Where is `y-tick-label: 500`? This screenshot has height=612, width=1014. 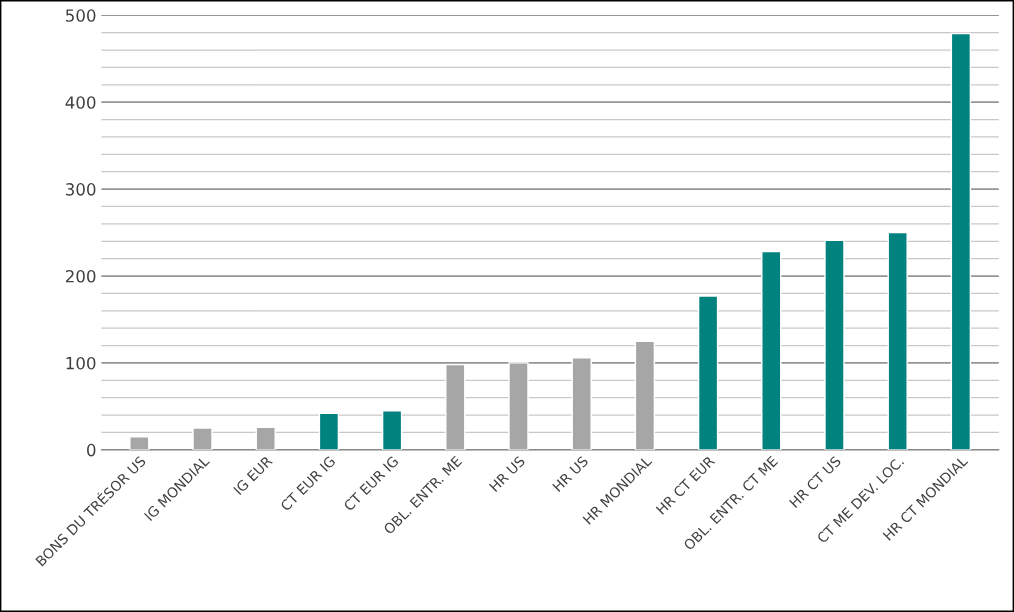 y-tick-label: 500 is located at coordinates (81, 15).